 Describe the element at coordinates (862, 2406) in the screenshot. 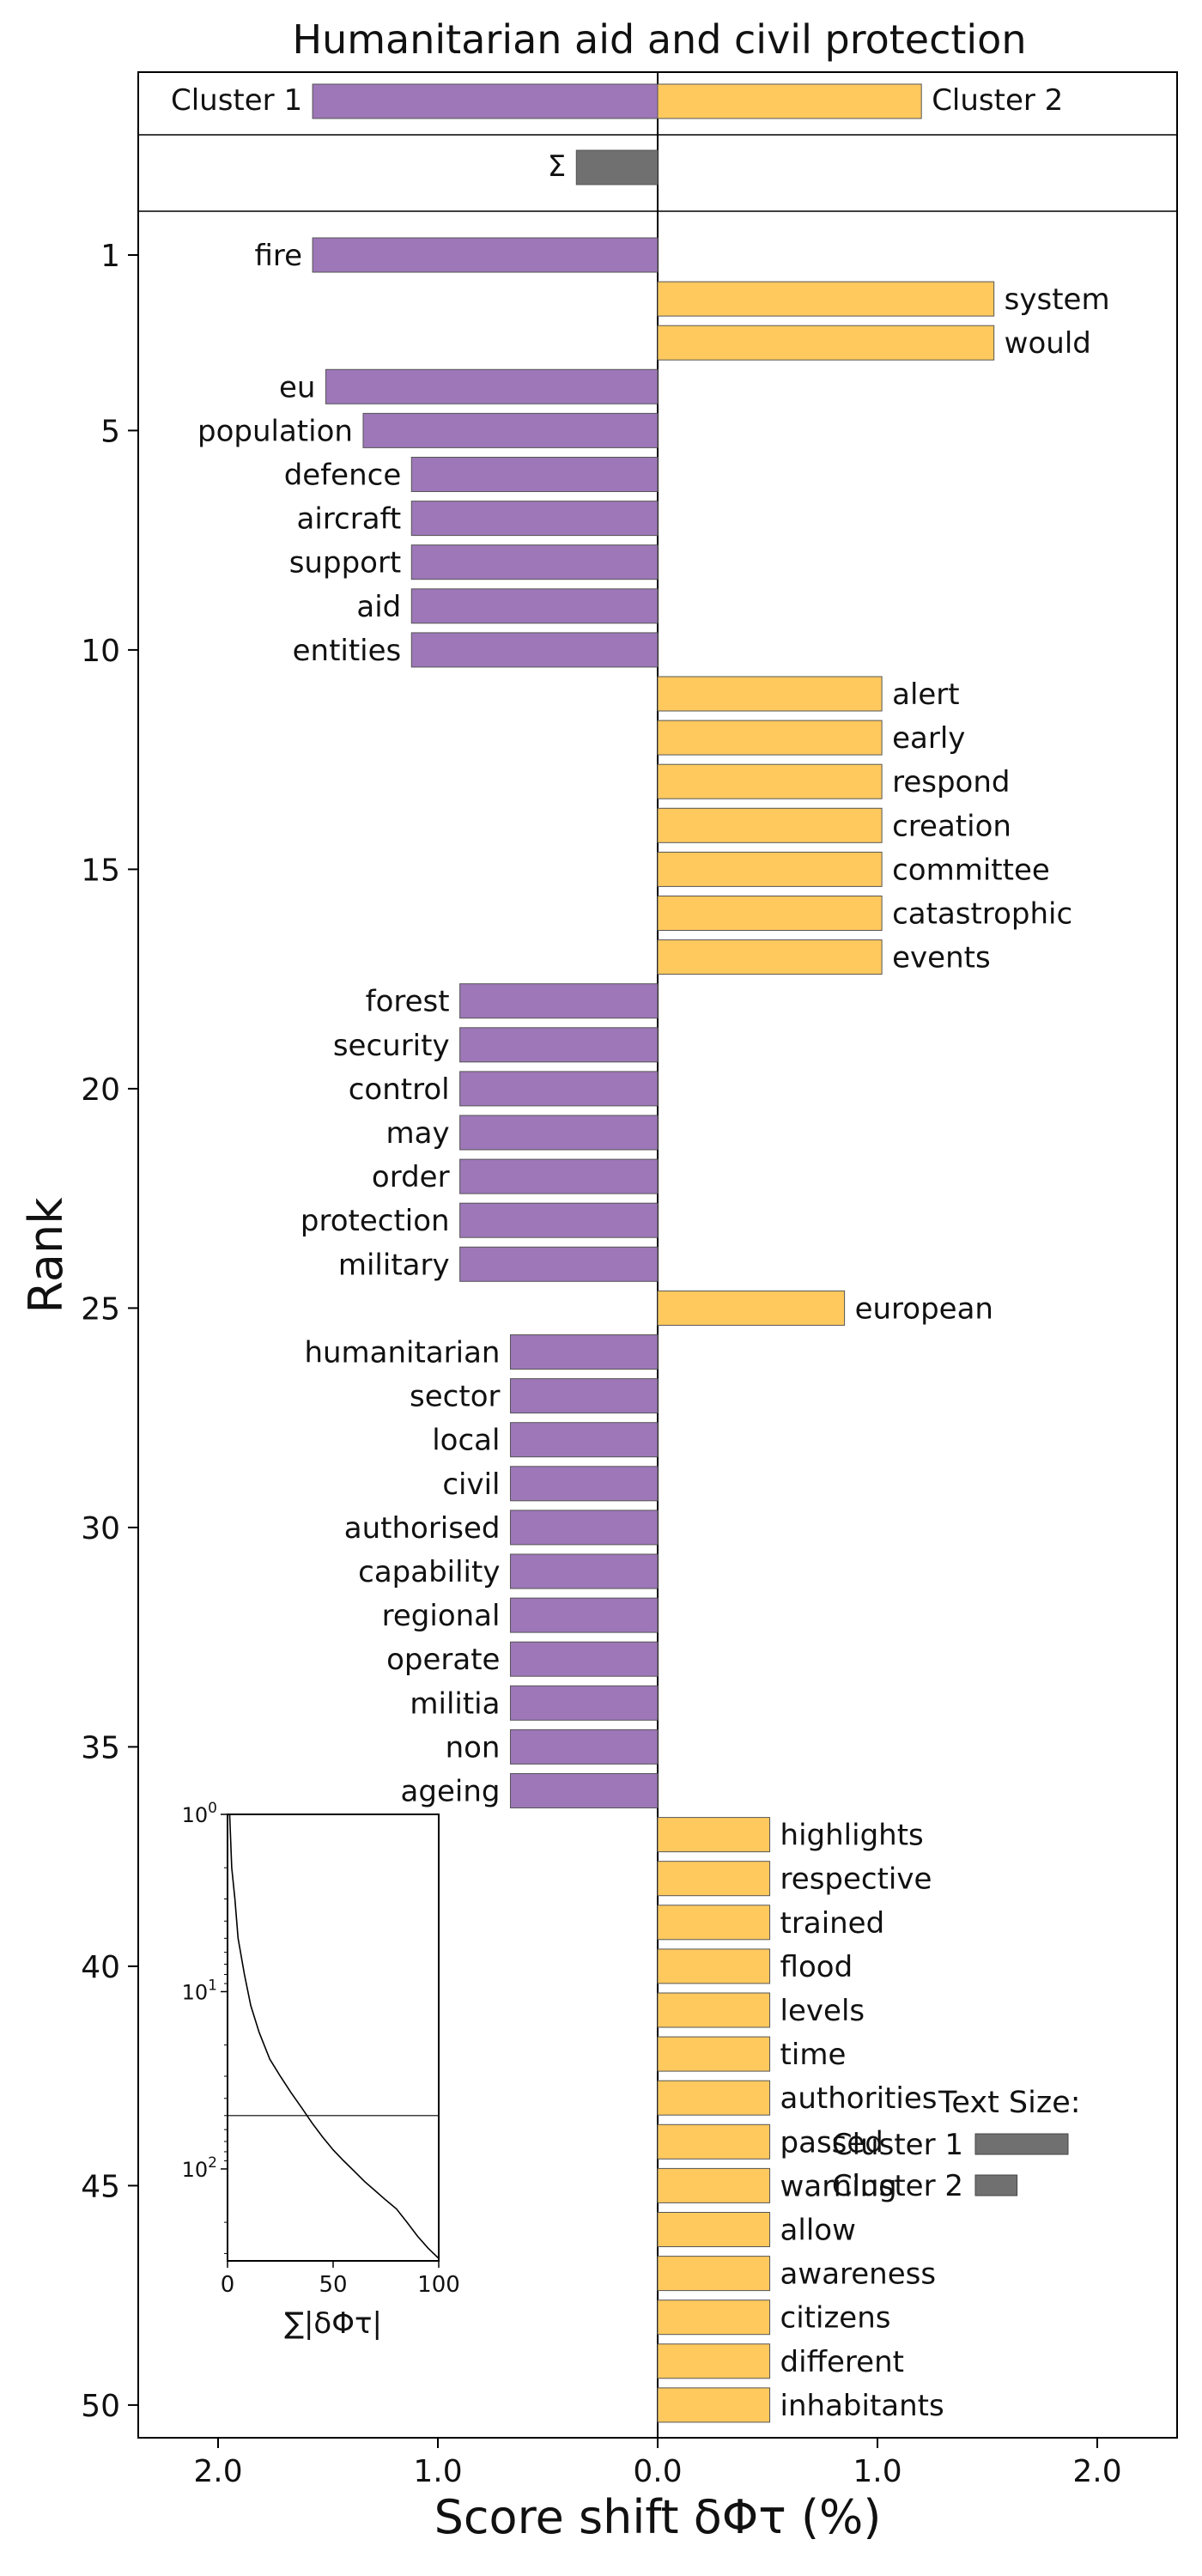

I see `word-label: inhabitants` at that location.